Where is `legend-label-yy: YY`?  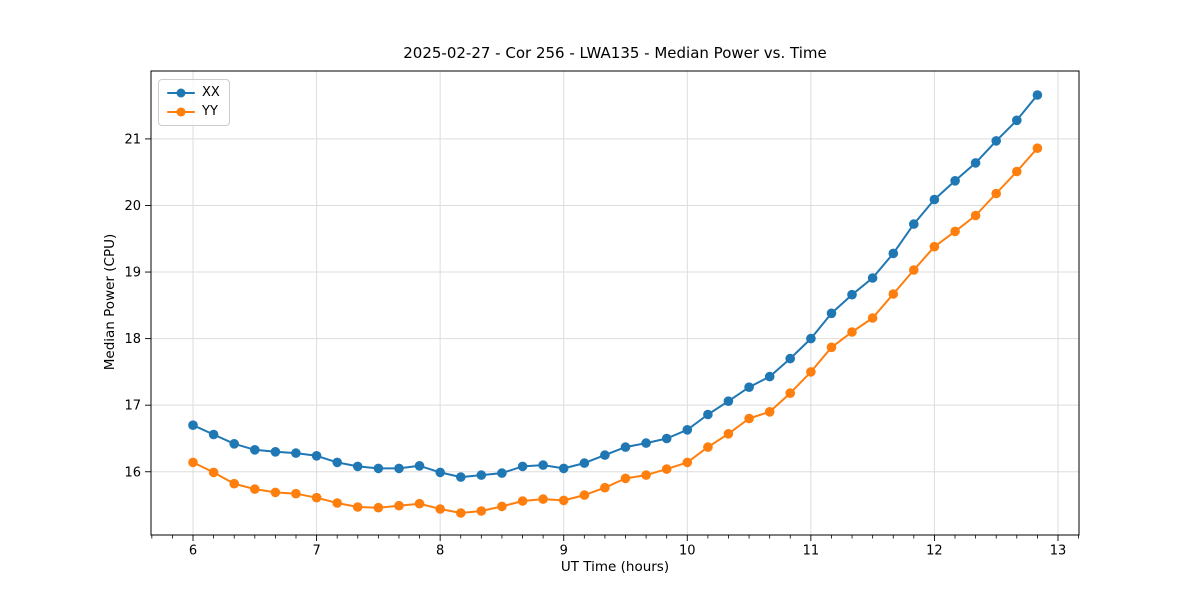 legend-label-yy: YY is located at coordinates (210, 111).